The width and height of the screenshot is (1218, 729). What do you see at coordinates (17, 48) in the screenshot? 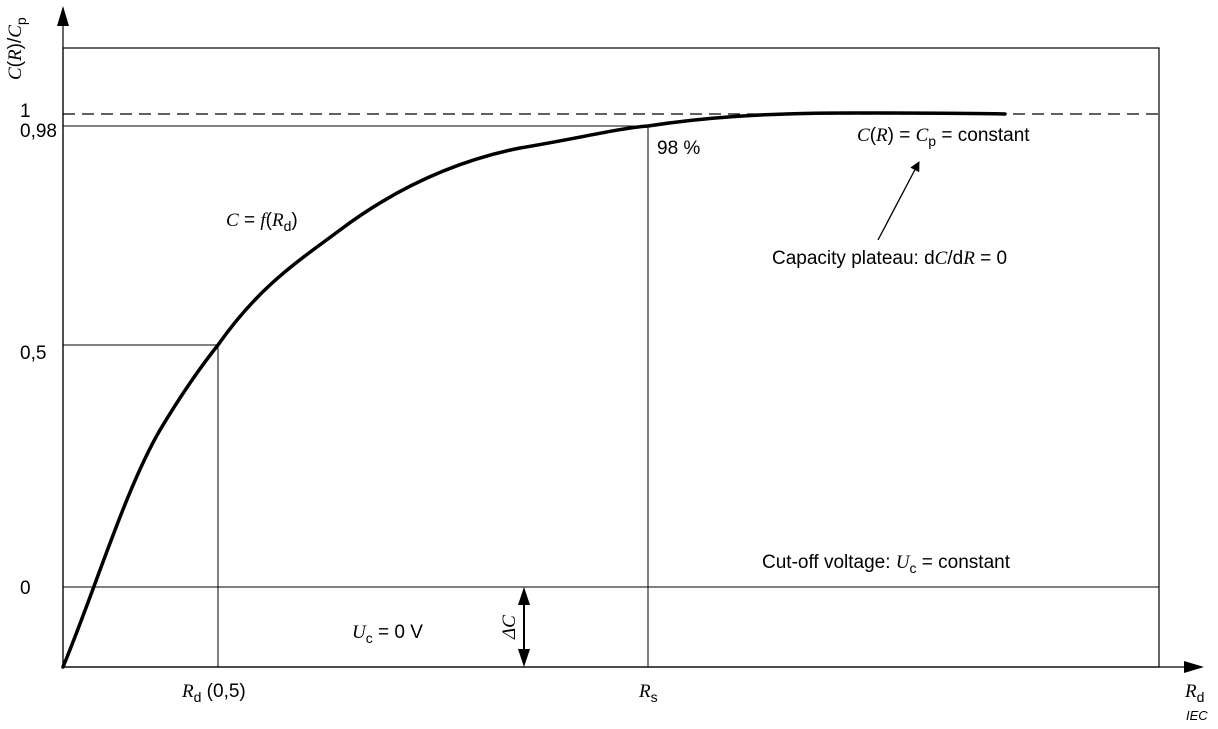
I see `y-axis-label: C(R)/Cp` at bounding box center [17, 48].